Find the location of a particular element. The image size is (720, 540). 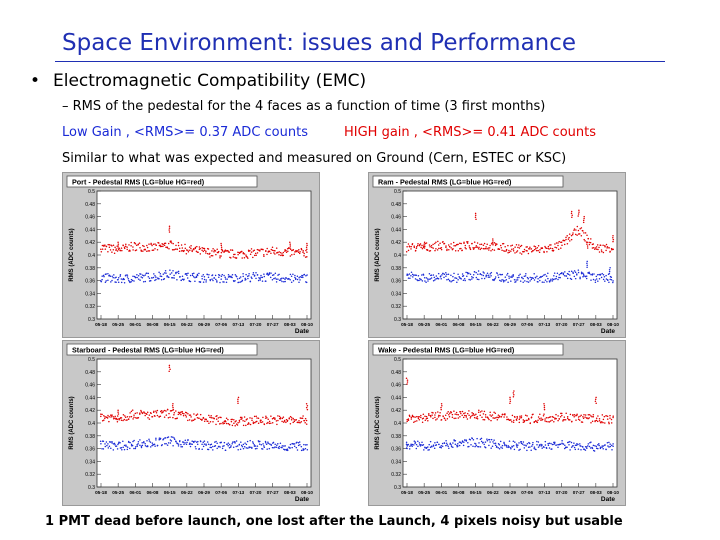

y-tick-label: 0.4 is located at coordinates (397, 424).